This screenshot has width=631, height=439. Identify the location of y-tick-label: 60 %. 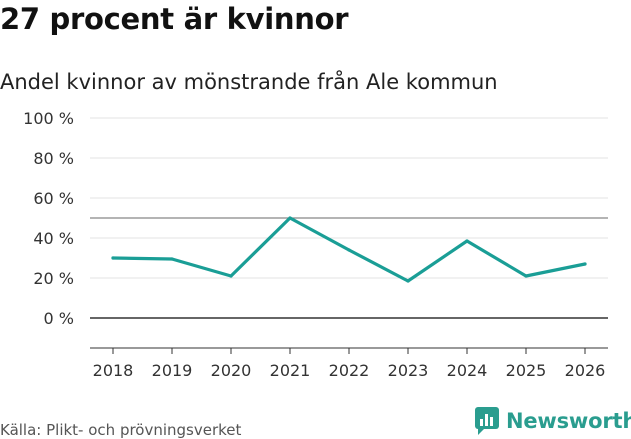
(53, 198).